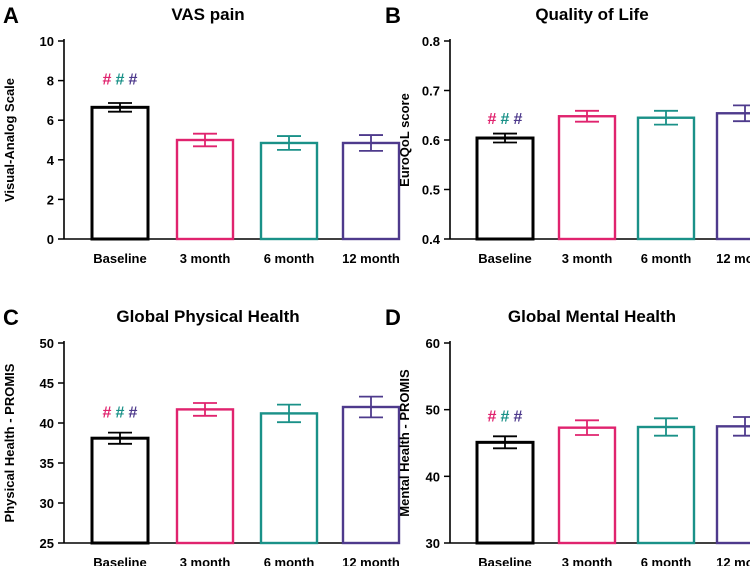 Image resolution: width=750 pixels, height=566 pixels. I want to click on panel-label: A, so click(11, 15).